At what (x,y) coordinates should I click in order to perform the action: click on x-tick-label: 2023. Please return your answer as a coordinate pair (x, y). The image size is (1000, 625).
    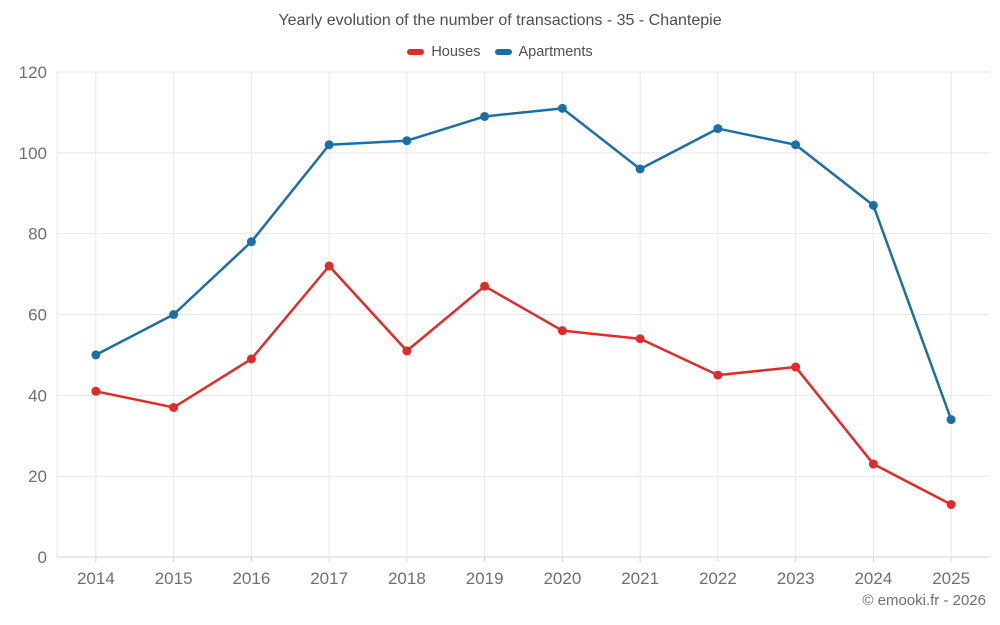
    Looking at the image, I should click on (796, 578).